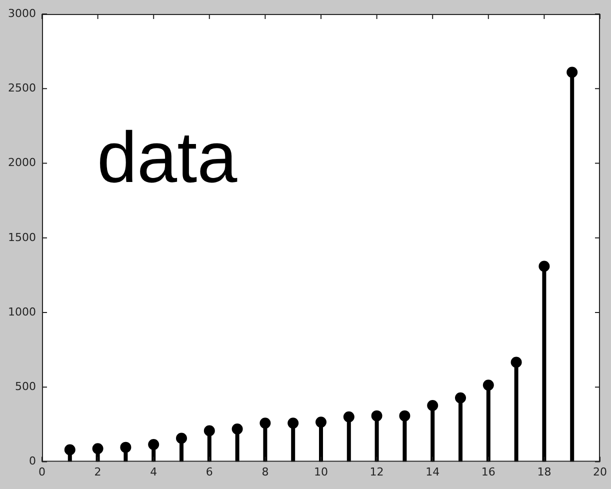  I want to click on y-tick-label: 1000, so click(22, 311).